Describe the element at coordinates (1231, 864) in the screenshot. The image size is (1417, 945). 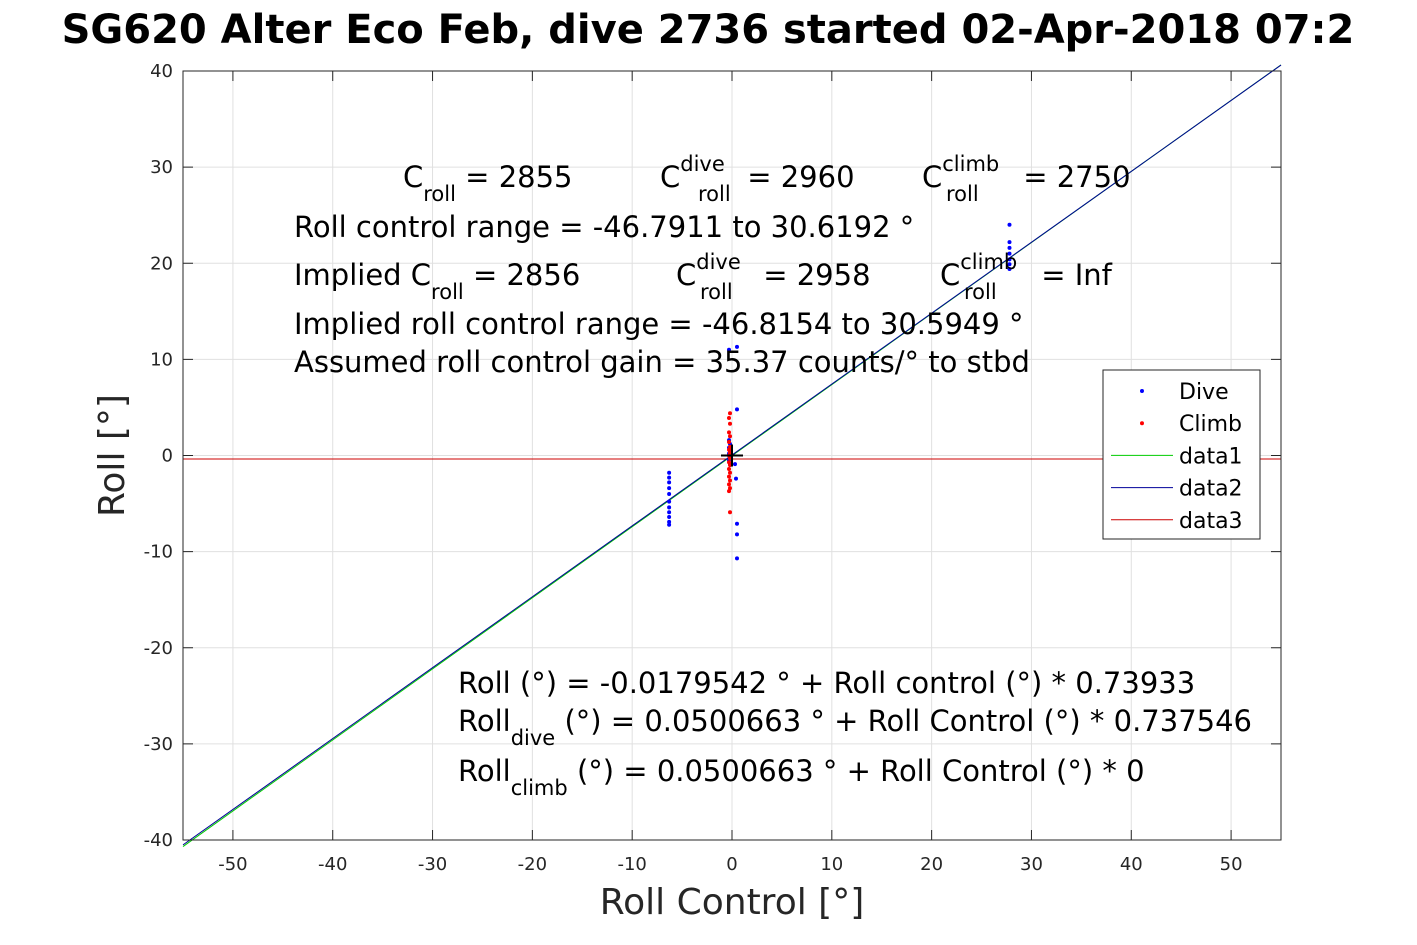
I see `x-tick-label: 50` at that location.